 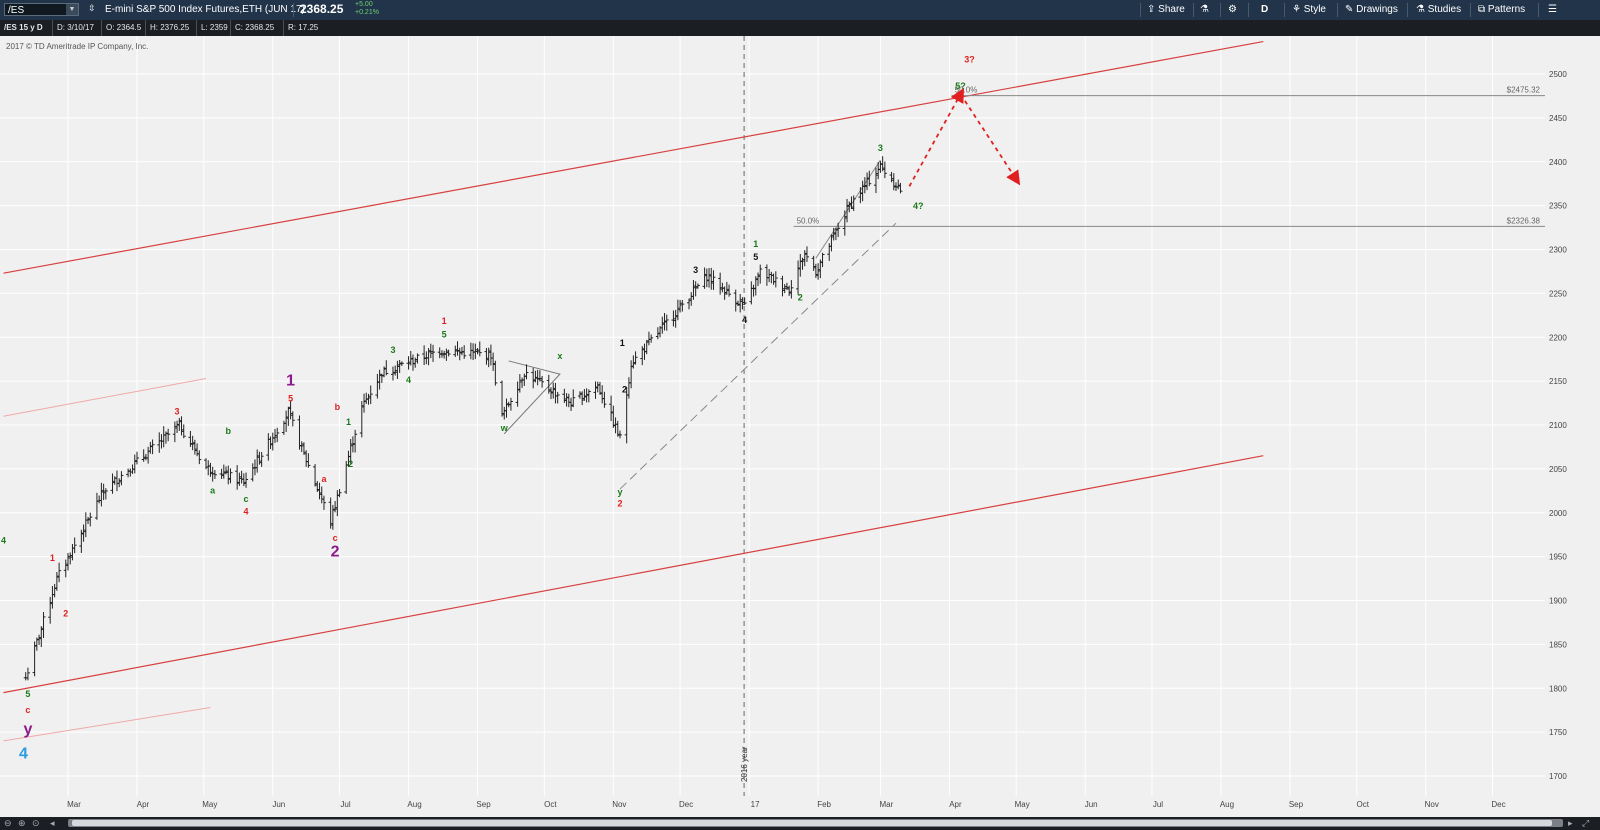 I want to click on expand-icon: ⤢, so click(x=1586, y=823).